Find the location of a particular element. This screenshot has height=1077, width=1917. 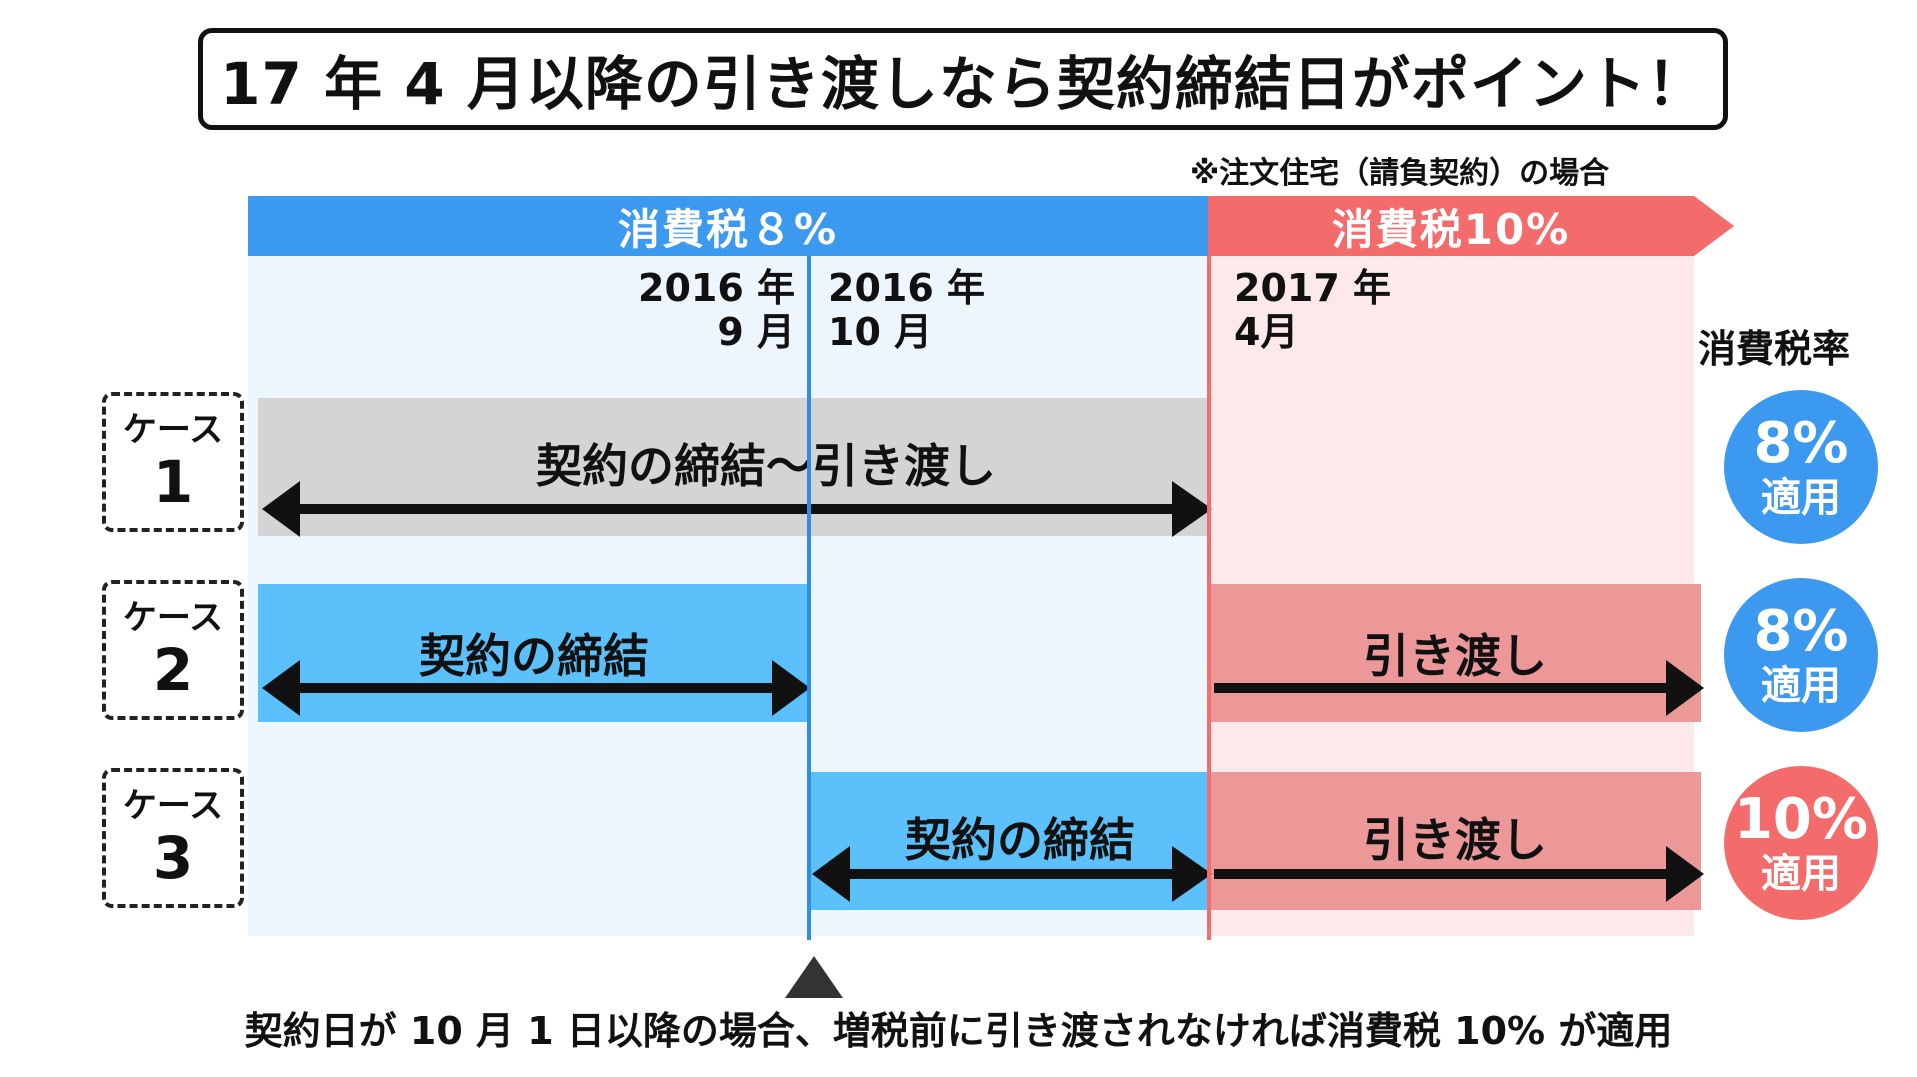

case3-rate-text: 適用 is located at coordinates (1801, 874).